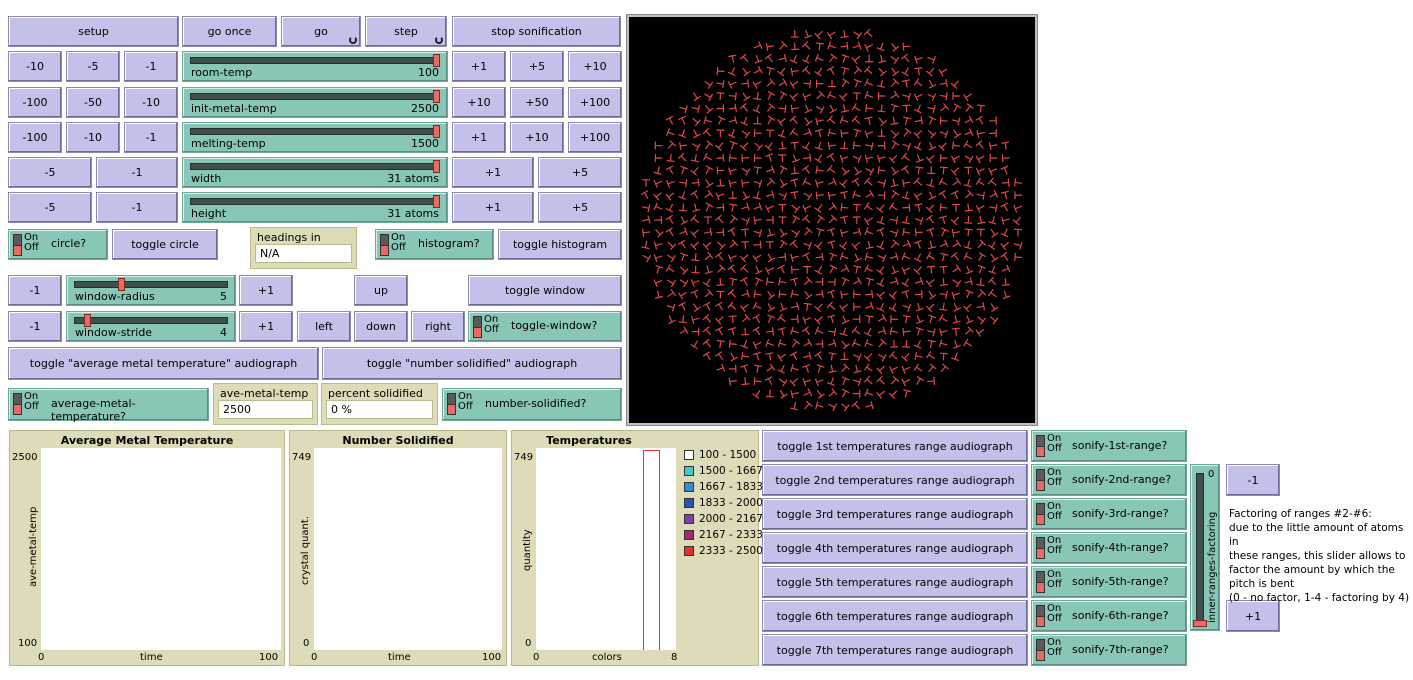 The height and width of the screenshot is (680, 1413). What do you see at coordinates (165, 244) in the screenshot?
I see `toggle-circle-button: toggle circle` at bounding box center [165, 244].